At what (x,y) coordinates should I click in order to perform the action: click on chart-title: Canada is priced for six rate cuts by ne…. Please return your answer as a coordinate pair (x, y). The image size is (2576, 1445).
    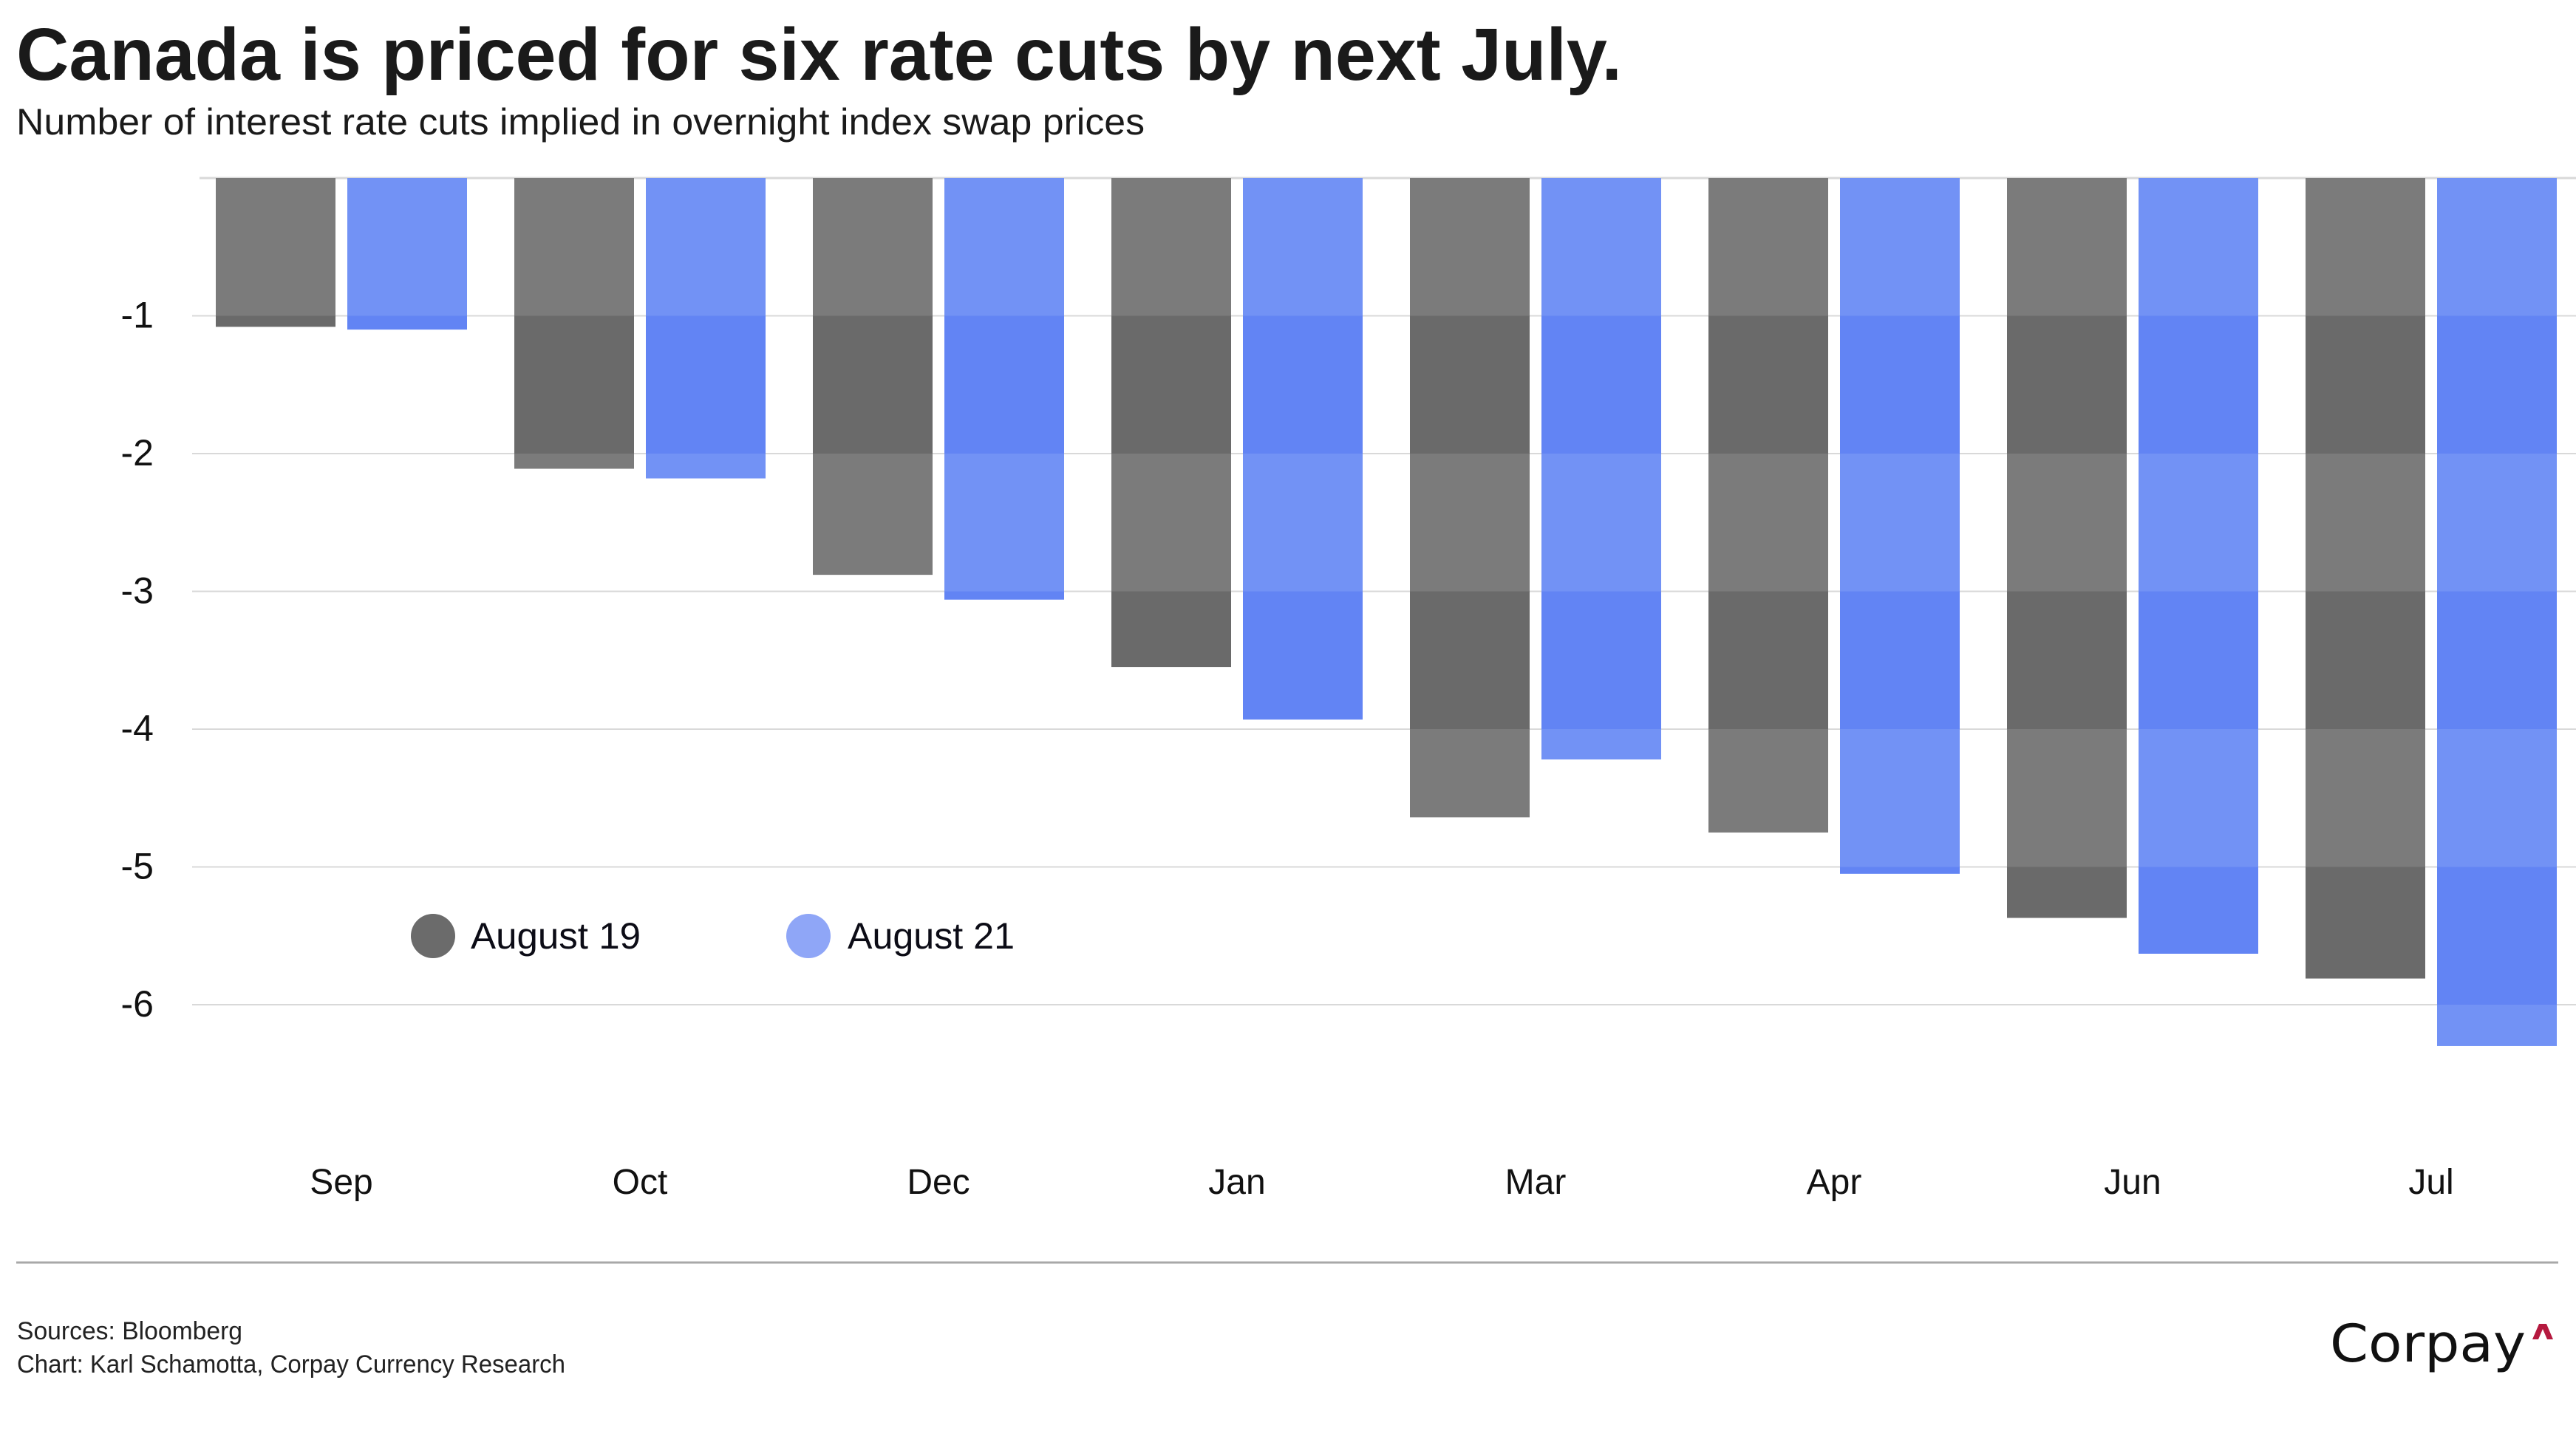
    Looking at the image, I should click on (819, 54).